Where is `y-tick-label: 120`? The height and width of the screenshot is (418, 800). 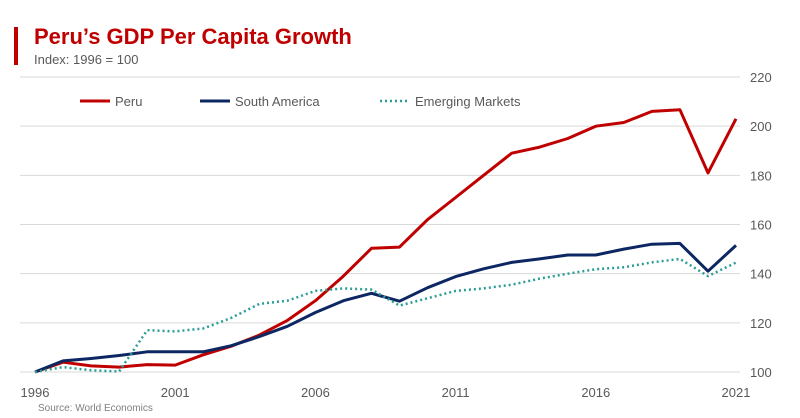
y-tick-label: 120 is located at coordinates (761, 323).